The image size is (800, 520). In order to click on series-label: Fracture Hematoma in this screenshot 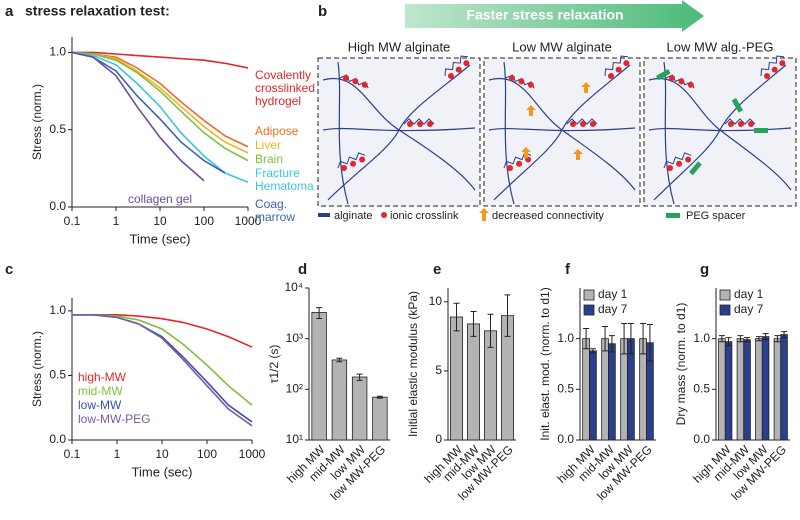, I will do `click(284, 179)`.